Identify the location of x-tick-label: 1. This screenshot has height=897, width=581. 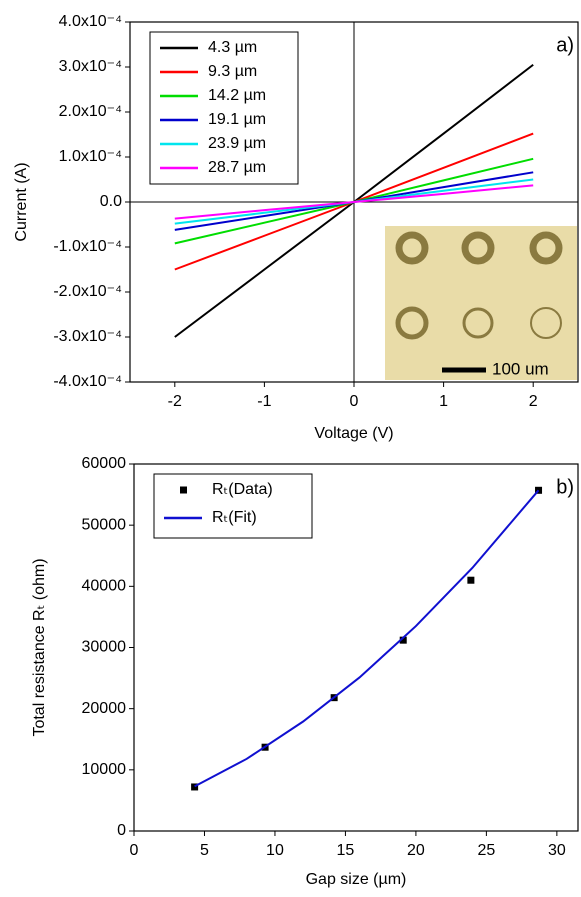
(443, 401).